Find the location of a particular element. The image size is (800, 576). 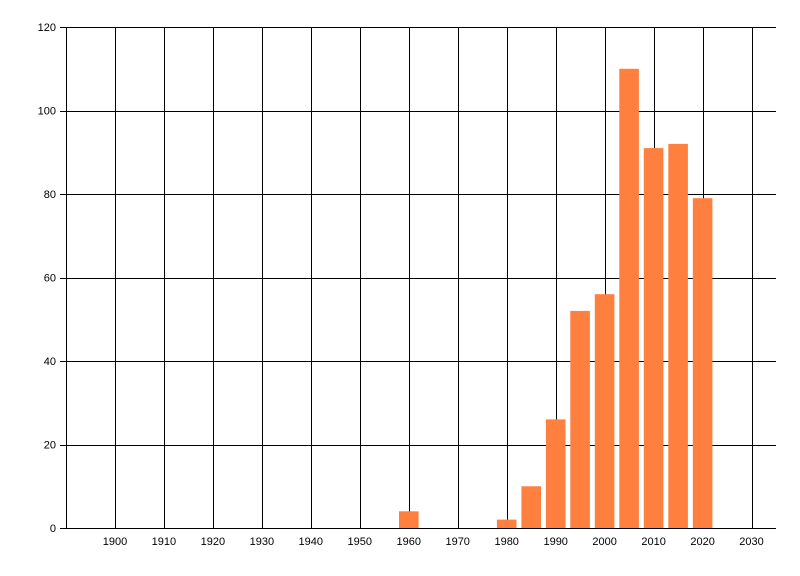

x-tick-label-1980: 1980 is located at coordinates (506, 542).